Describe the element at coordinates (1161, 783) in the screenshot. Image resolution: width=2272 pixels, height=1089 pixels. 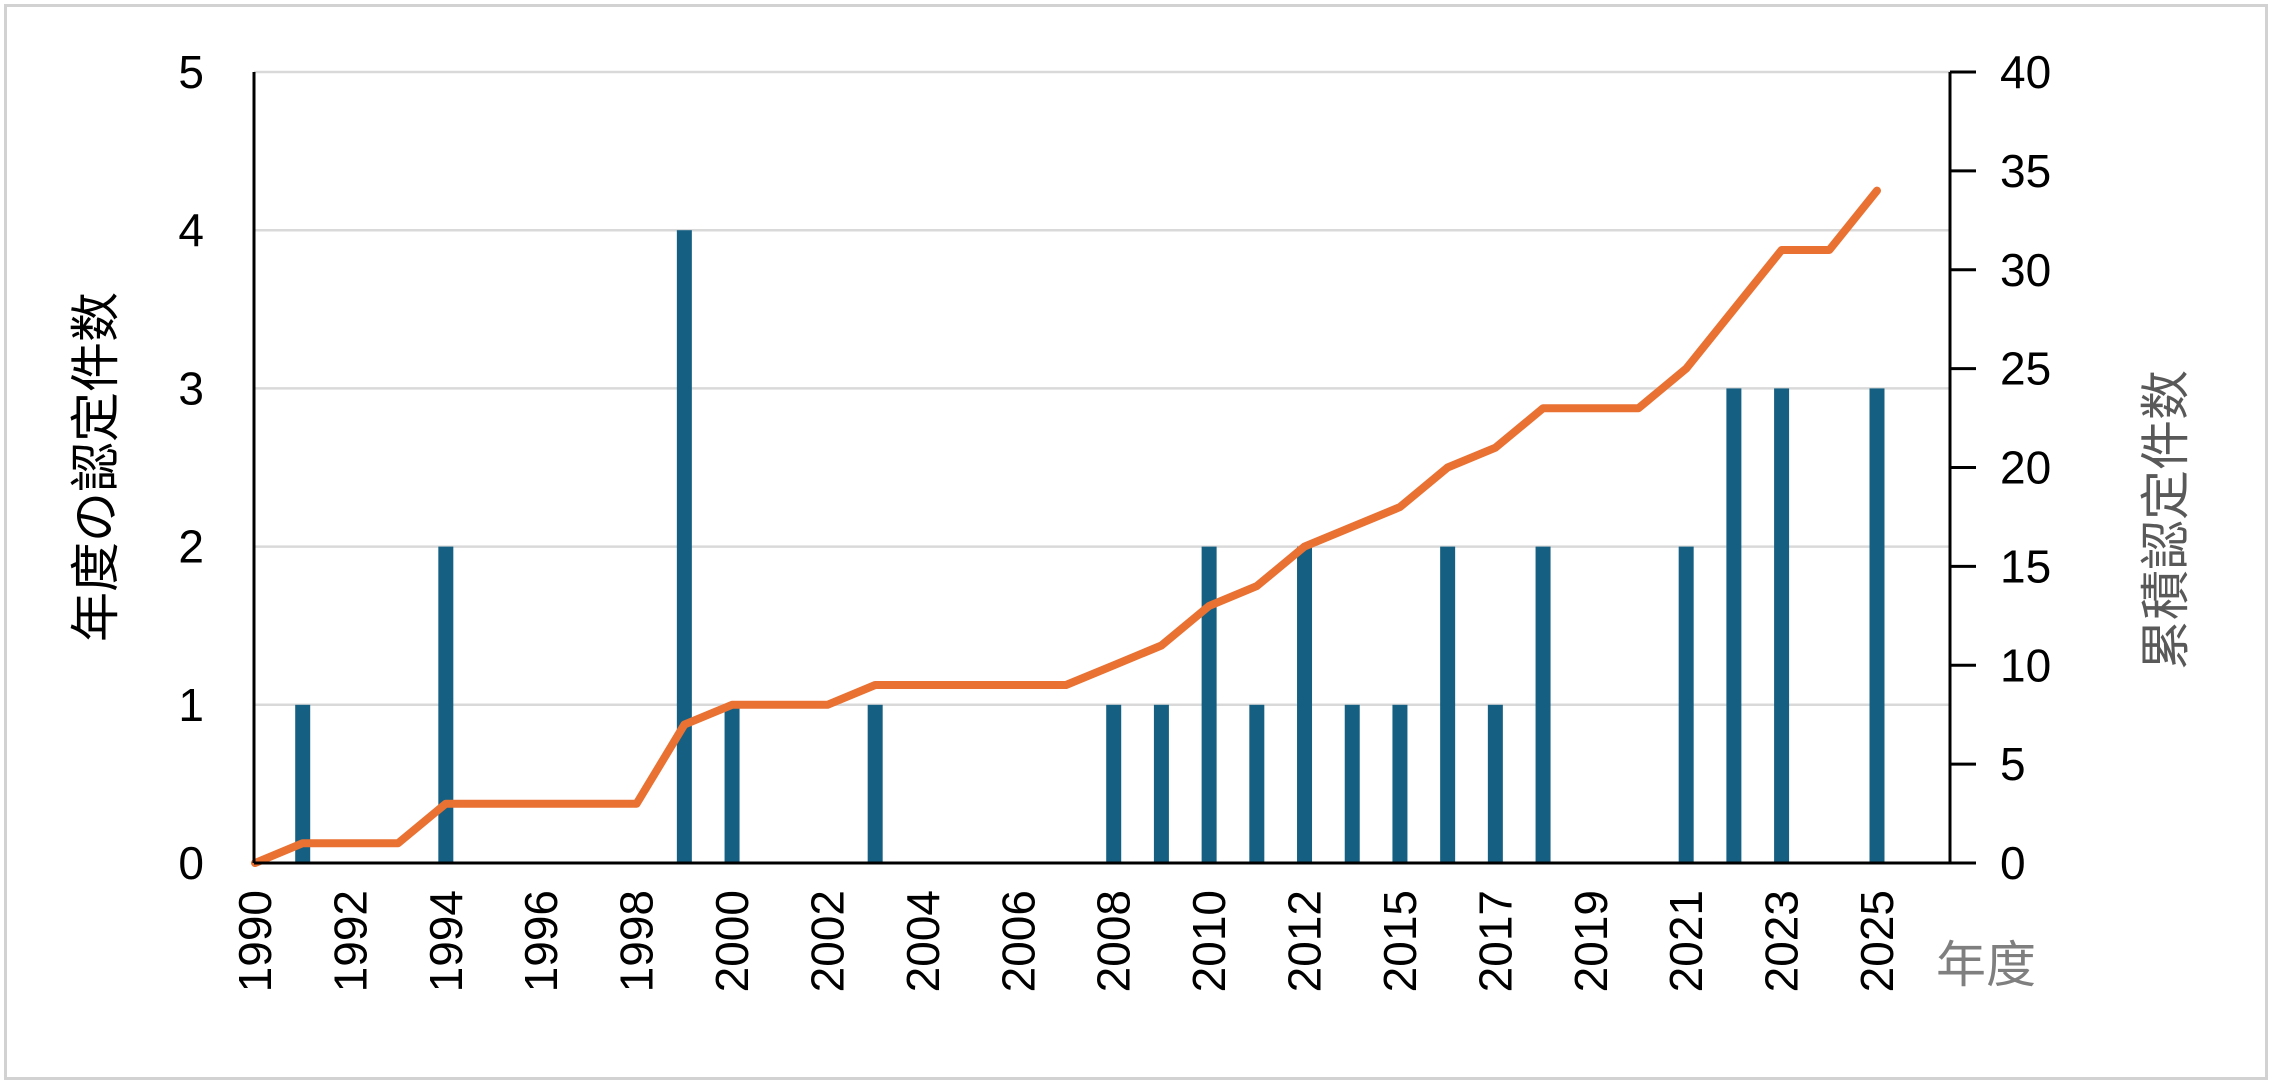
I see `bar-2009` at that location.